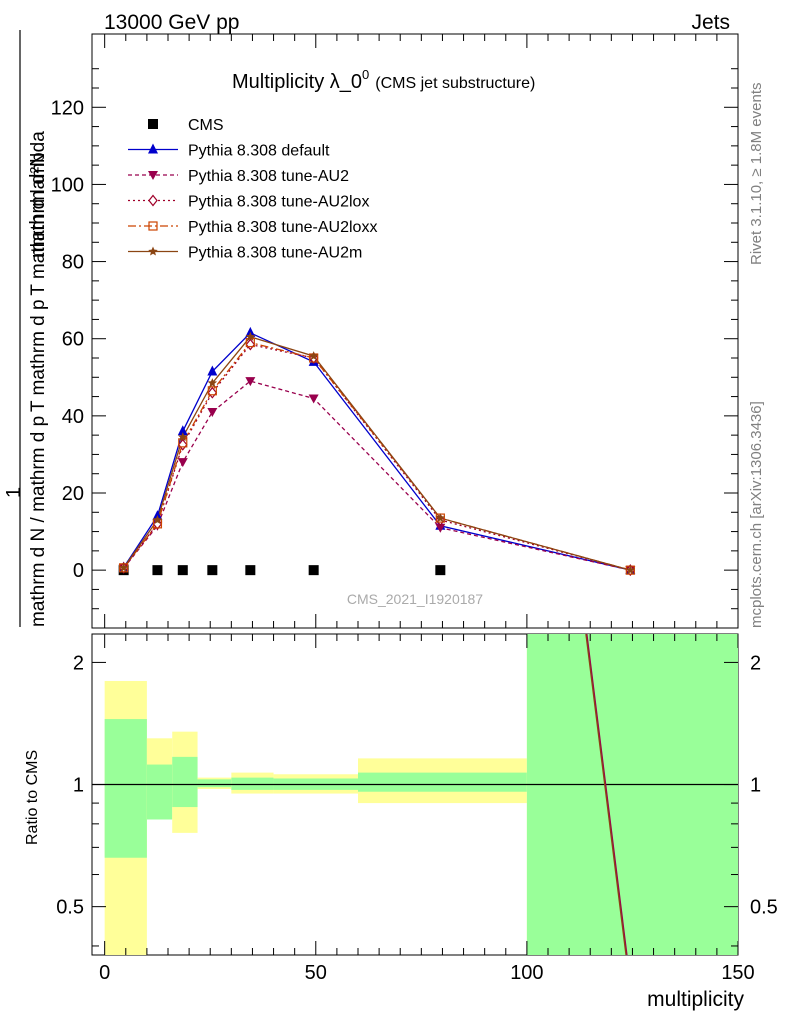  What do you see at coordinates (278, 202) in the screenshot?
I see `legend-label: Pythia 8.308 tune-AU2lox` at bounding box center [278, 202].